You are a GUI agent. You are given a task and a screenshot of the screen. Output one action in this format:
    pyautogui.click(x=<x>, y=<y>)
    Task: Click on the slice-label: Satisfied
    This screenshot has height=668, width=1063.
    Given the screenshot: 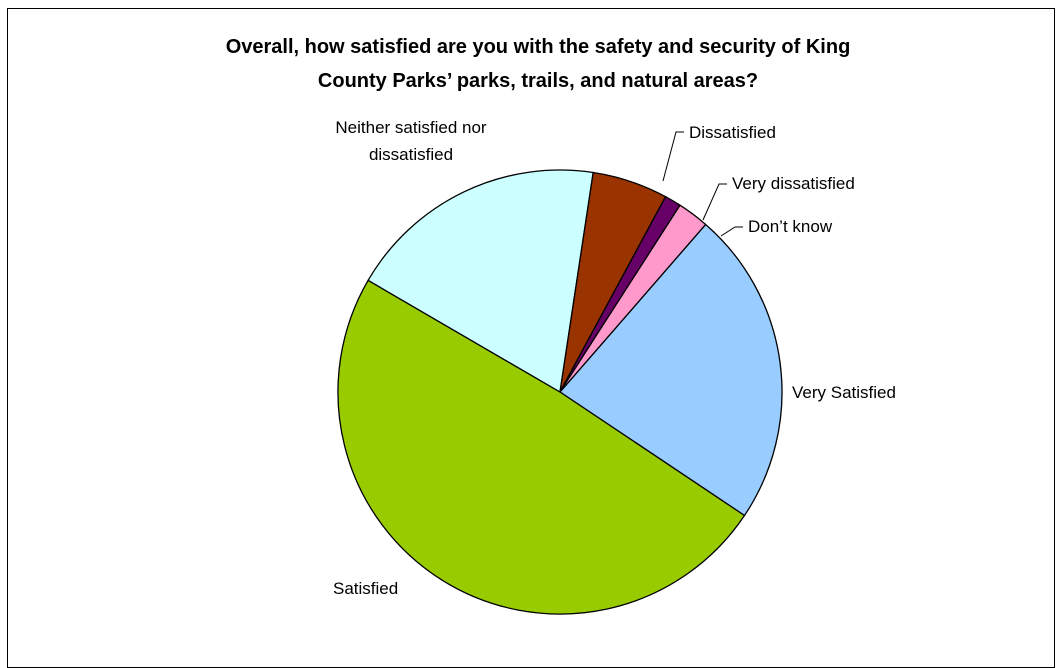 What is the action you would take?
    pyautogui.click(x=365, y=588)
    